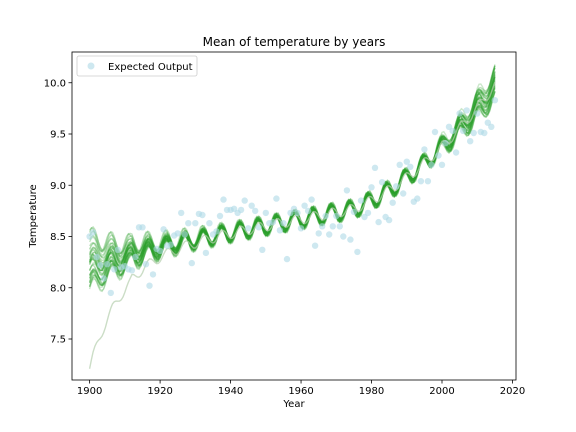 The width and height of the screenshot is (576, 432). I want to click on legend: Expected Output, so click(137, 66).